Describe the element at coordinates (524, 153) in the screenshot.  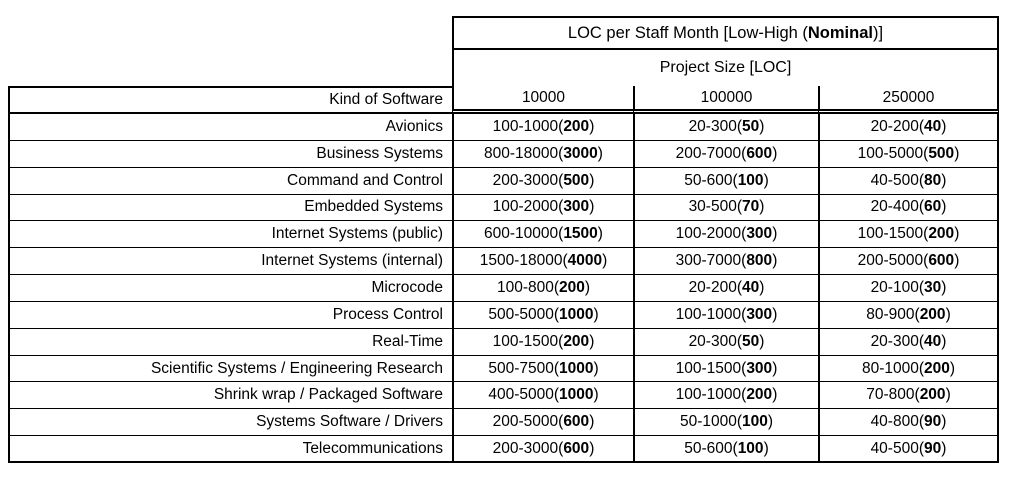
I see `range-text: 800-18000(` at that location.